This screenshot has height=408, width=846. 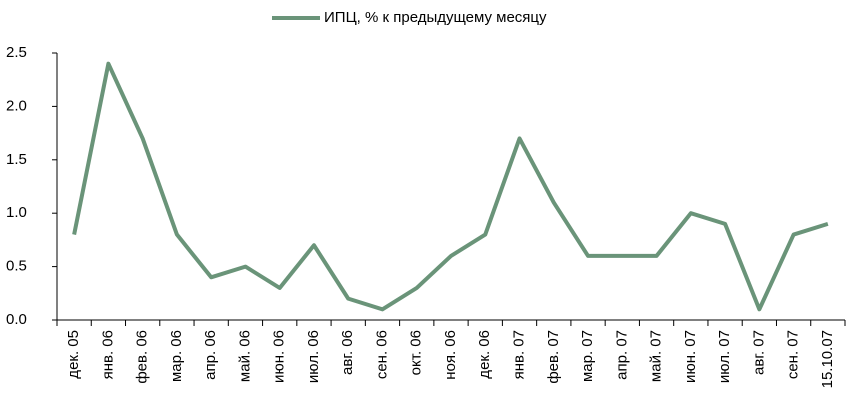 I want to click on x-tick-label: ноя. 06, so click(x=450, y=355).